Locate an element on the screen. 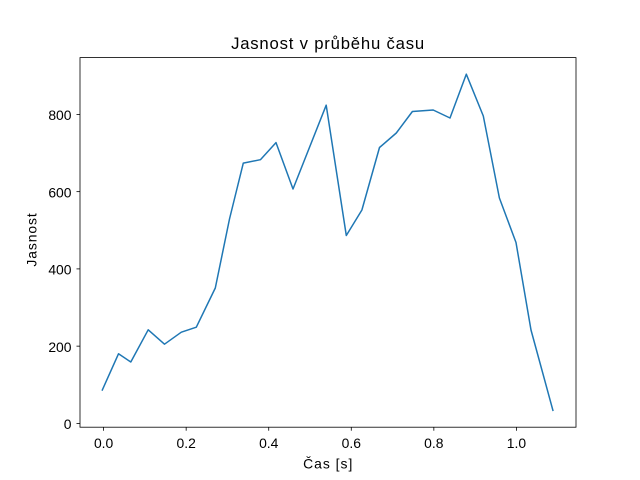  svg-text: 200 is located at coordinates (59, 347).